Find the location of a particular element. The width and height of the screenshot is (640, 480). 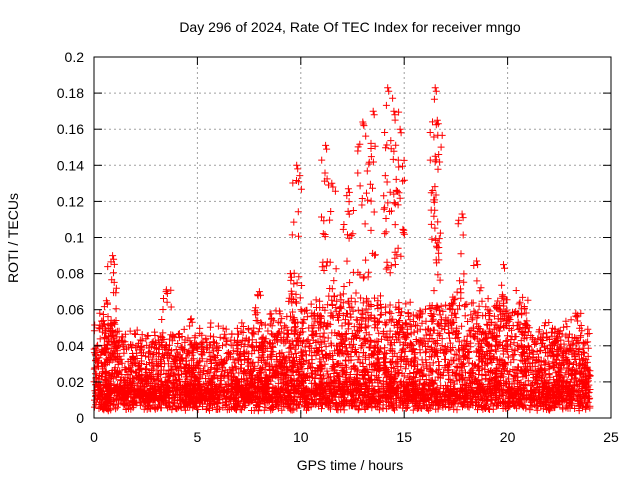

x-tick-label: 25 is located at coordinates (611, 437).